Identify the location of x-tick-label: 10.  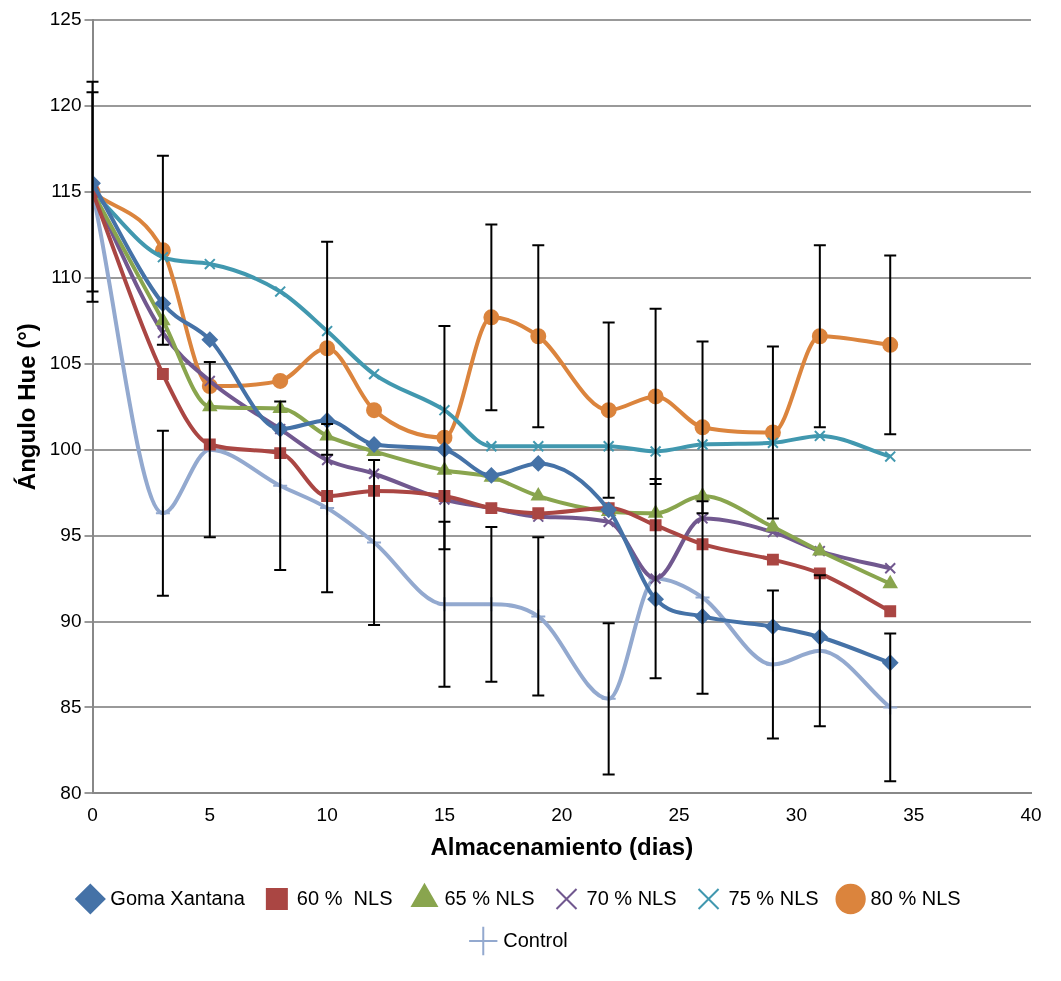
(327, 815).